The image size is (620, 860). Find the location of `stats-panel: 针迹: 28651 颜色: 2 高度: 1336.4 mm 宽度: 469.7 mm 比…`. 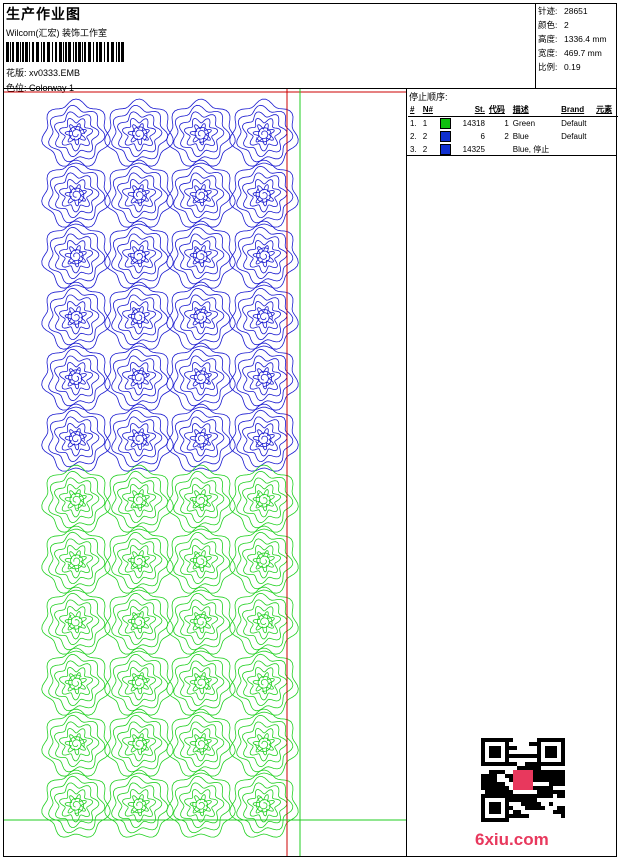

stats-panel: 针迹: 28651 颜色: 2 高度: 1336.4 mm 宽度: 469.7 mm 比… is located at coordinates (576, 45).